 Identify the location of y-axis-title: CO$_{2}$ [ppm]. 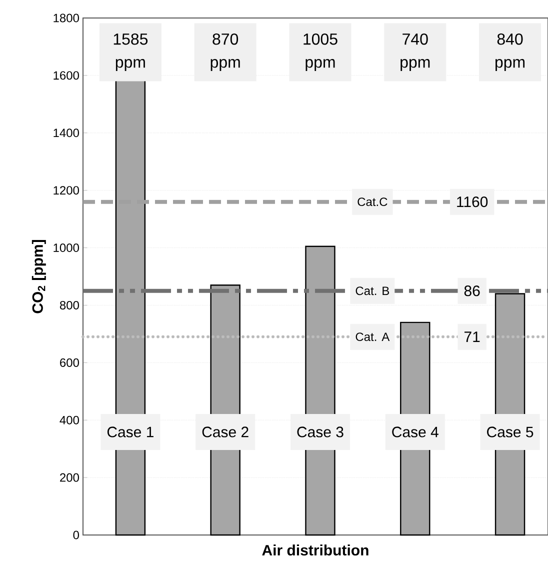
(39, 277).